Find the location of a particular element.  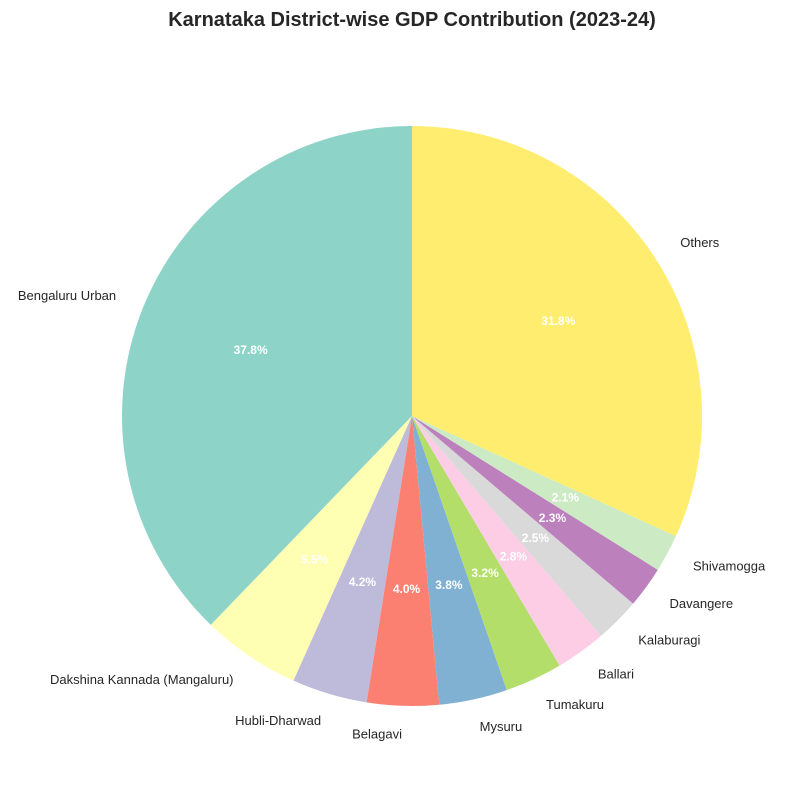

slice-dakshina-kannada-mangaluru is located at coordinates (311, 548).